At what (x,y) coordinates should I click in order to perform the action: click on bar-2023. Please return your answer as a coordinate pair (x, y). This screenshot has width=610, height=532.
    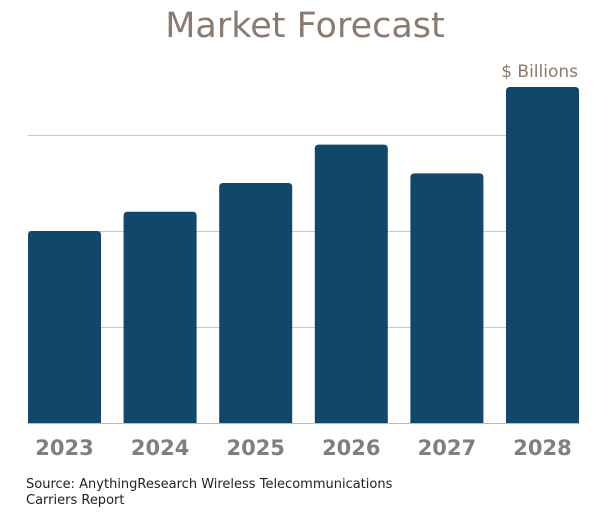
    Looking at the image, I should click on (64, 327).